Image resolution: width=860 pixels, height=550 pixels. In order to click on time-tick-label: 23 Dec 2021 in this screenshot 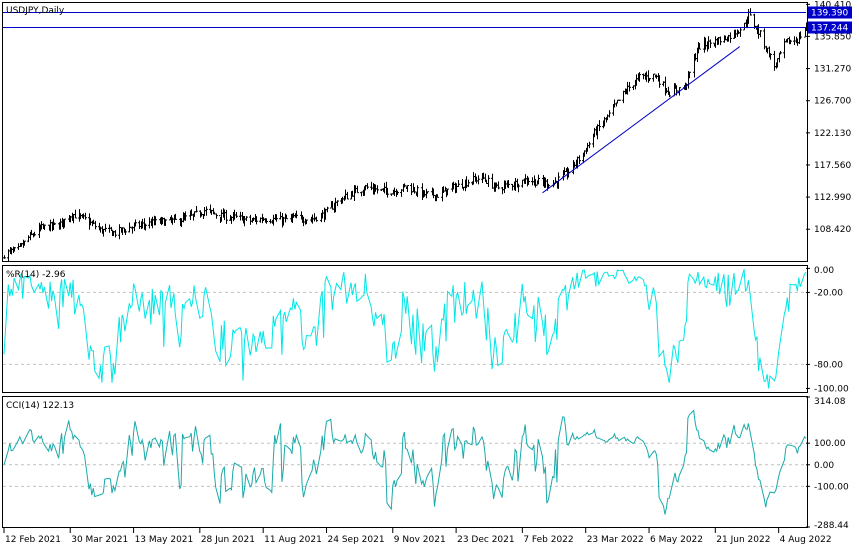, I will do `click(485, 540)`.